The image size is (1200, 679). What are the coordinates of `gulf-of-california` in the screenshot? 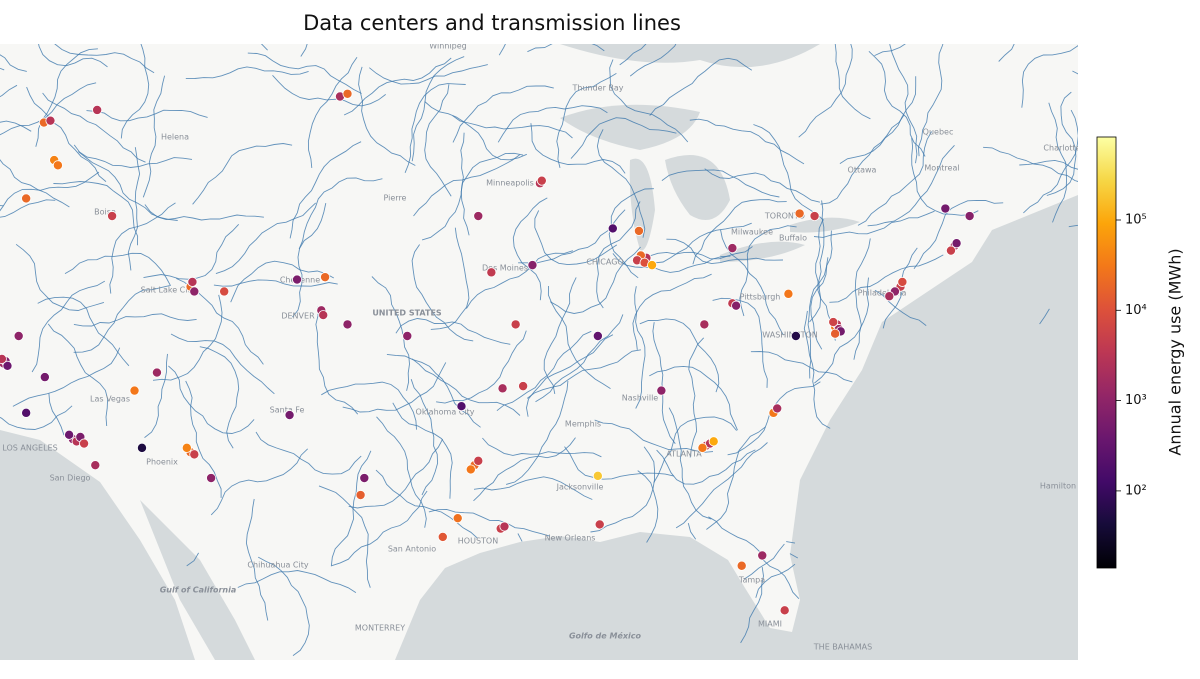 It's located at (197, 580).